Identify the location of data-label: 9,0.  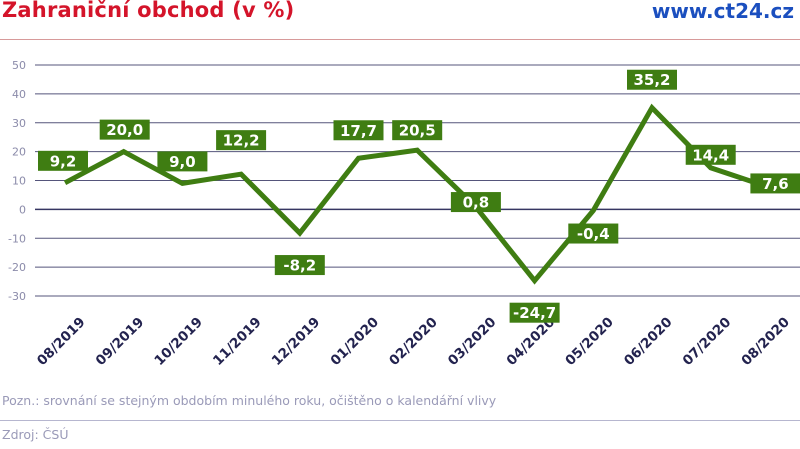
(182, 161).